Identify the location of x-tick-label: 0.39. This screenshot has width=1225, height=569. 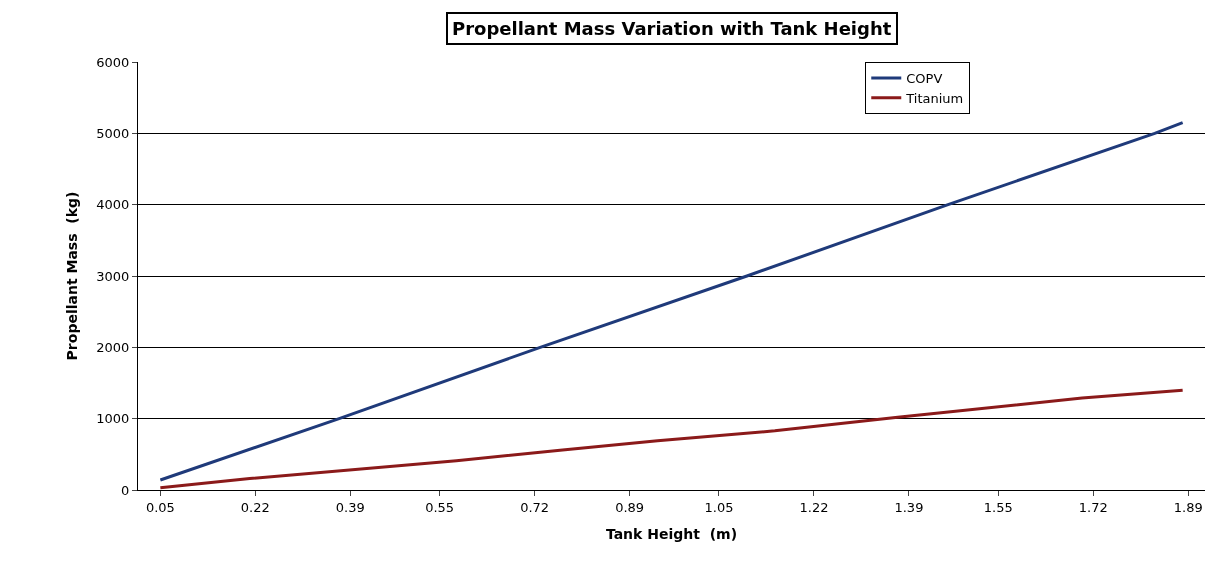
(350, 507).